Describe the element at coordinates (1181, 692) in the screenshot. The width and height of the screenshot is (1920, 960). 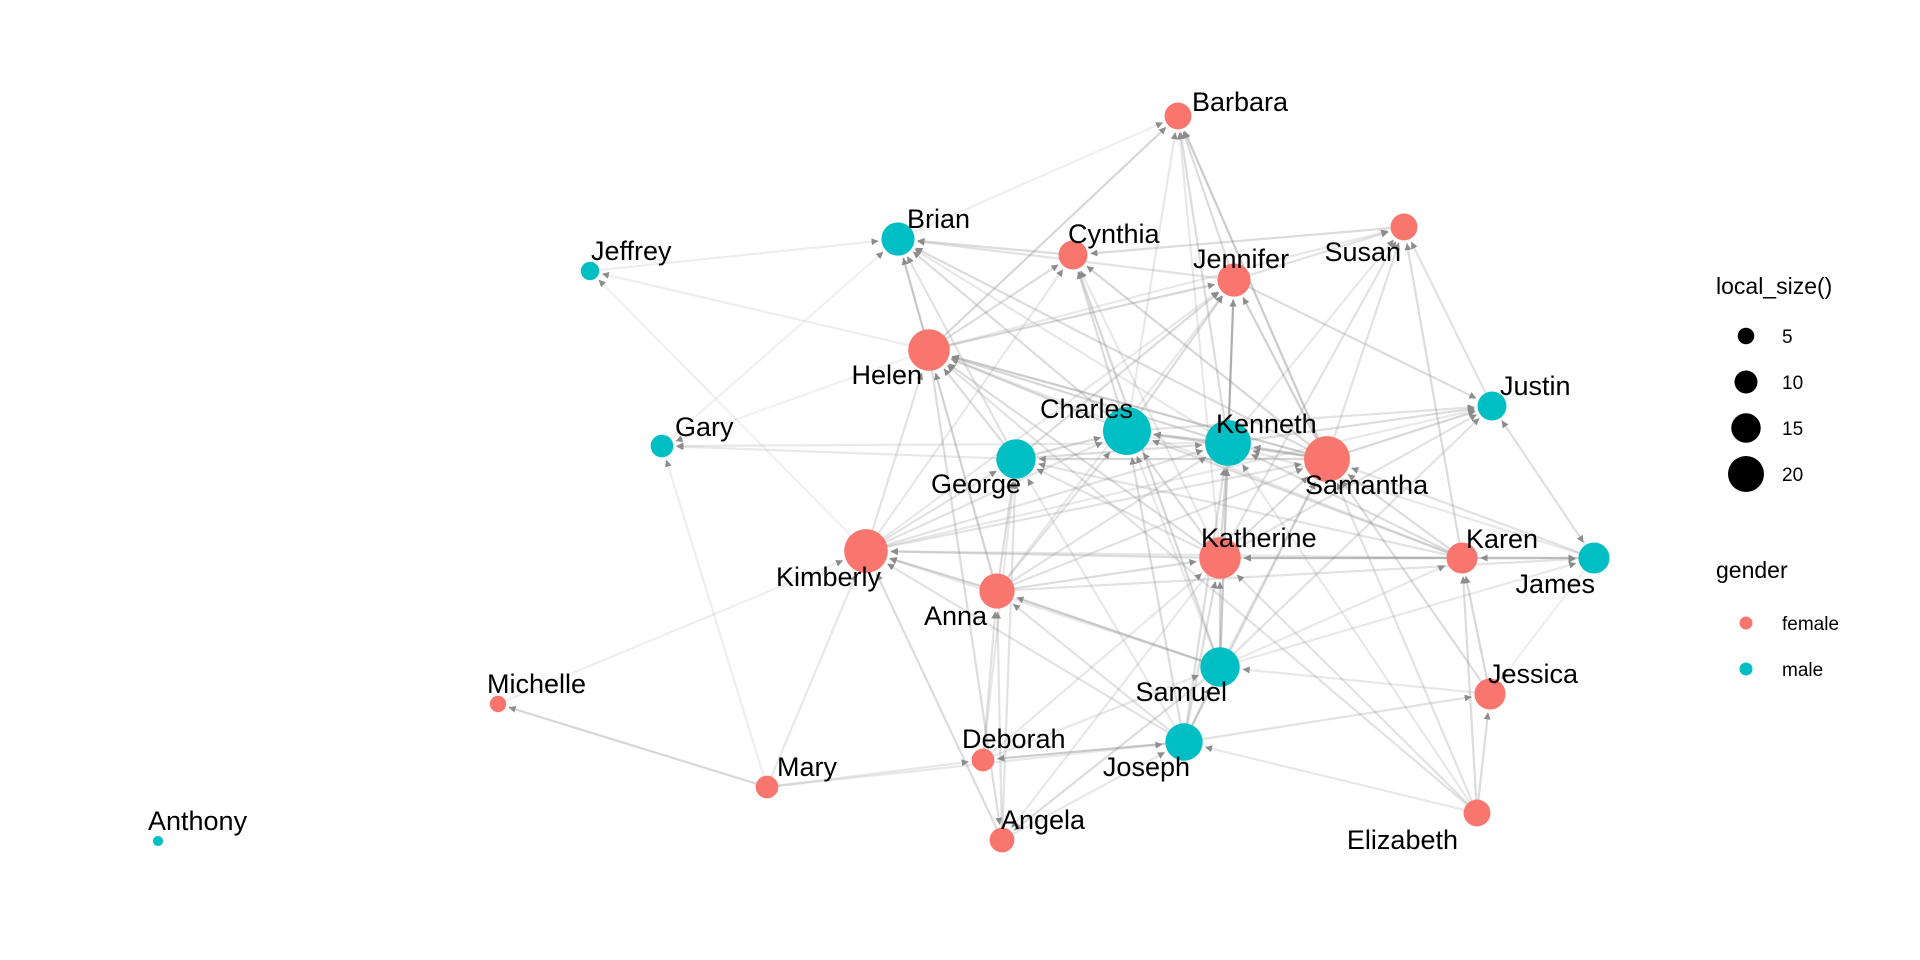
I see `node-label-samuel: Samuel` at that location.